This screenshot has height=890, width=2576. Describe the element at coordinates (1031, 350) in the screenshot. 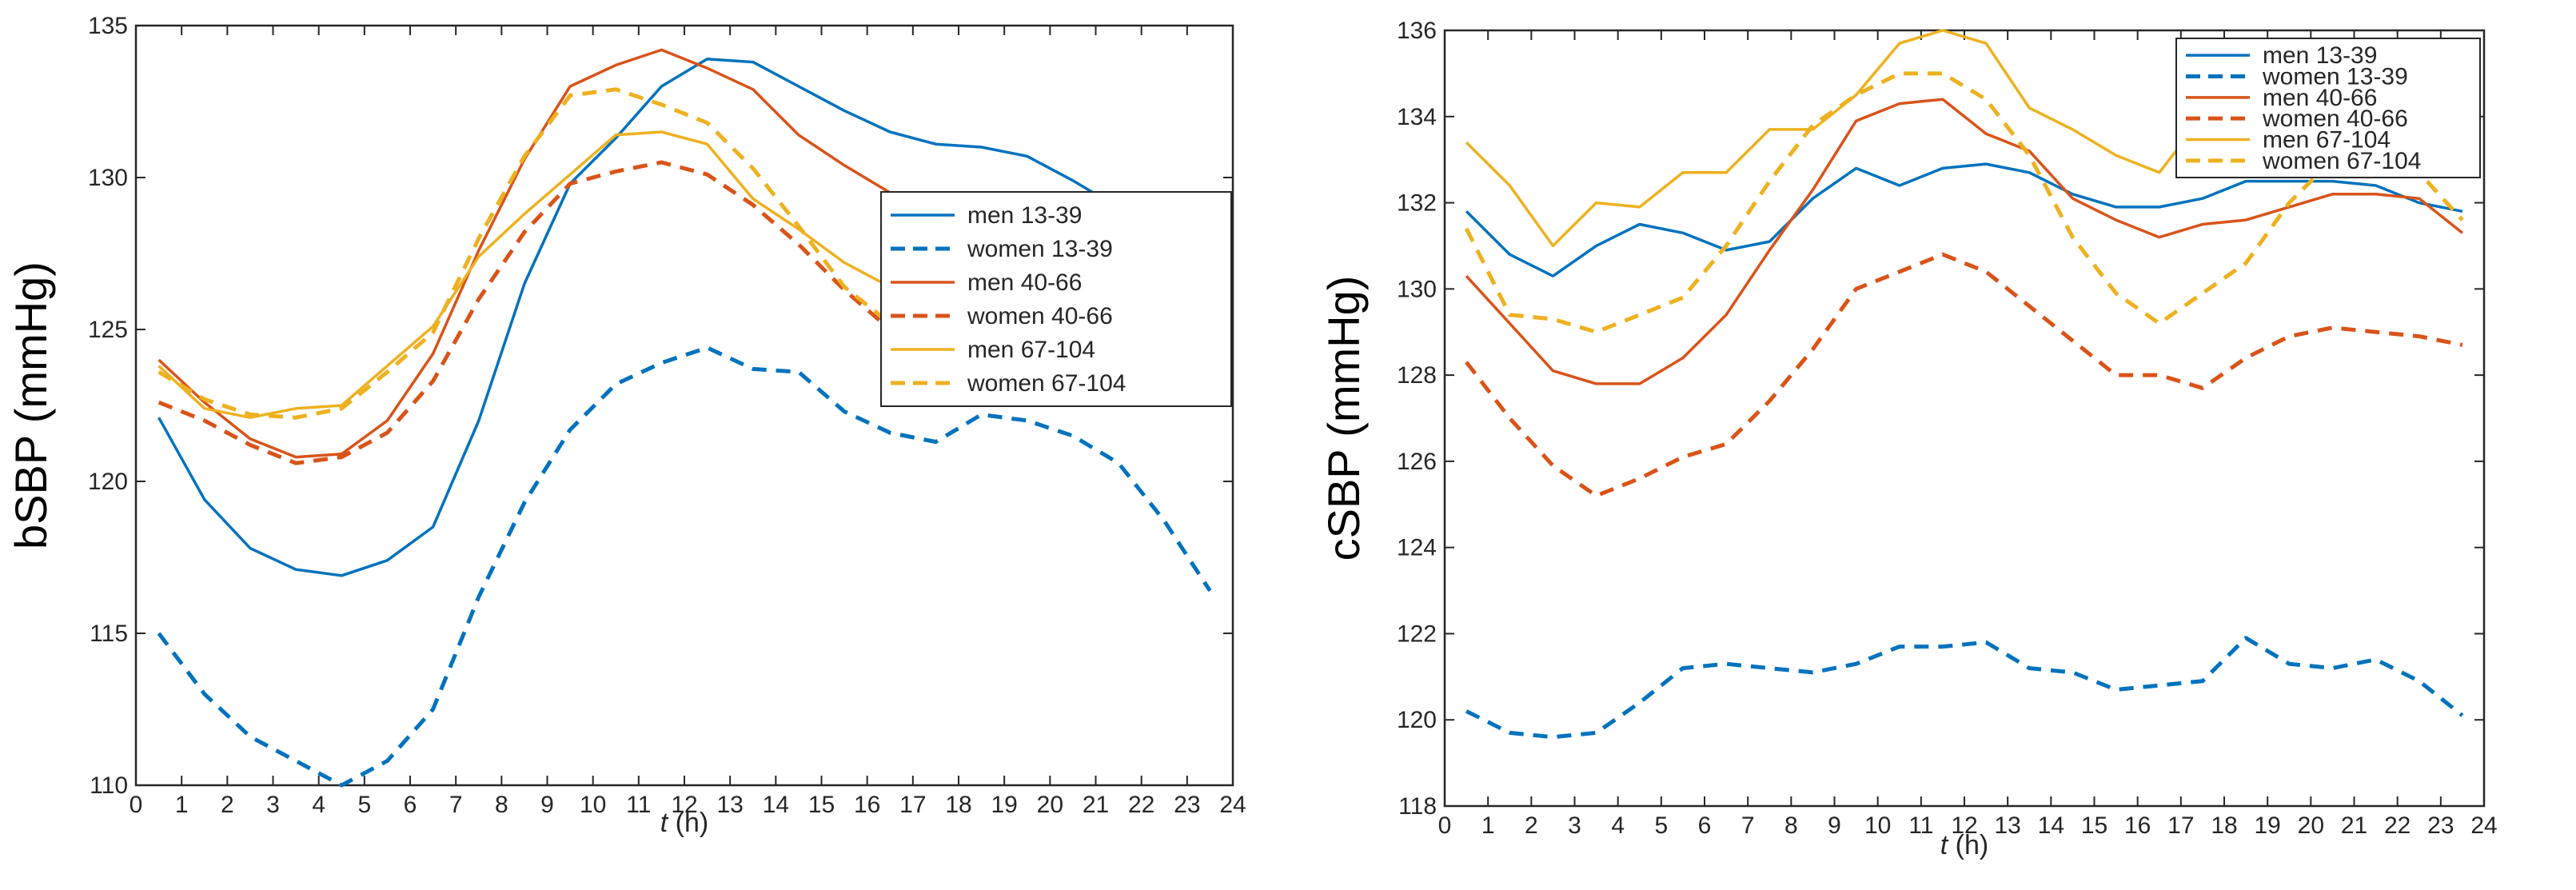

I see `chart1-legend-label-4: men 67-104` at that location.